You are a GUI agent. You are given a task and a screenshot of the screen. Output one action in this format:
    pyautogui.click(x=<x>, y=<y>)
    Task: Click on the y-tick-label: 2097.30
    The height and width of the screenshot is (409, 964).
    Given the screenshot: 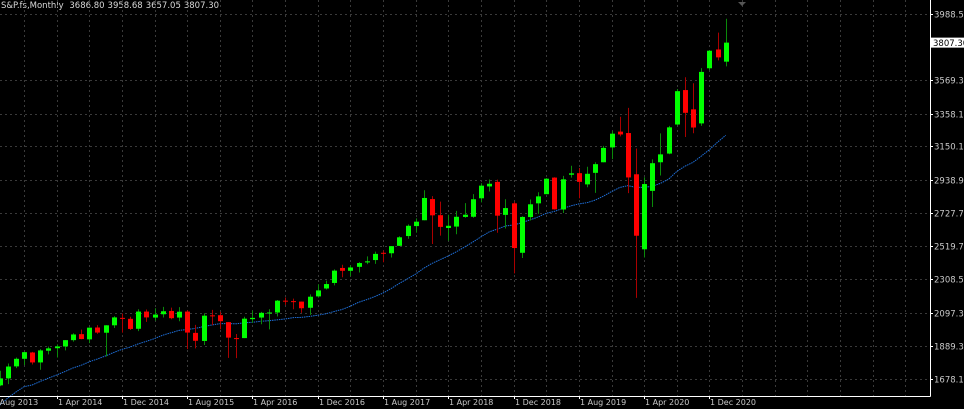 What is the action you would take?
    pyautogui.click(x=949, y=315)
    